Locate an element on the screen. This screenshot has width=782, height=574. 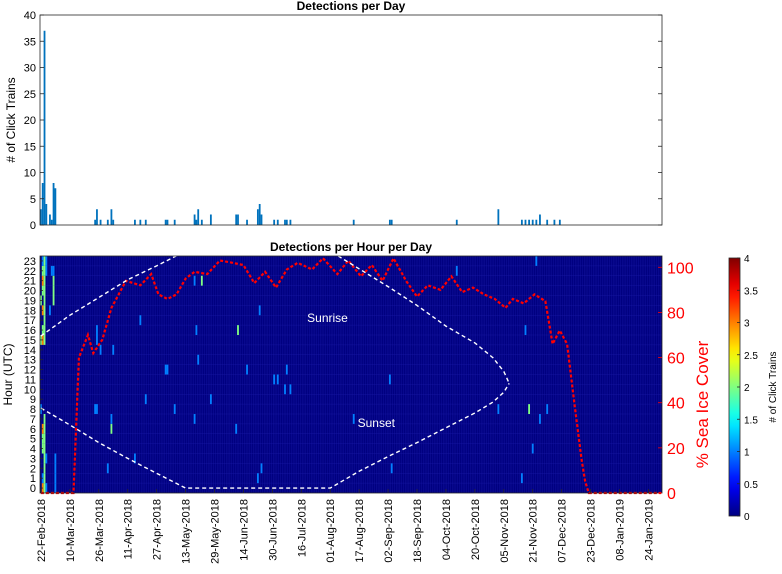
sunset-curve is located at coordinates (275, 436).